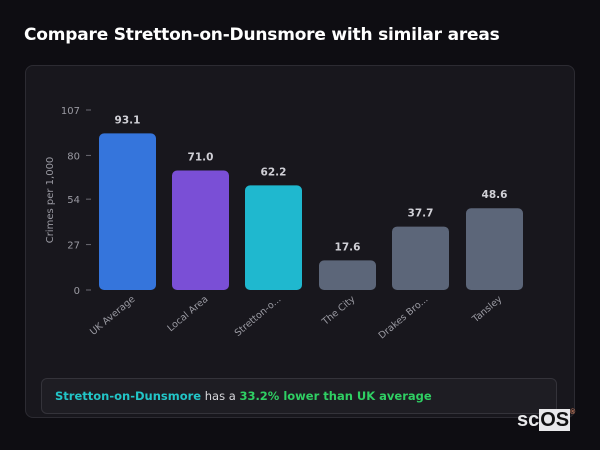 This screenshot has height=450, width=600. Describe the element at coordinates (201, 158) in the screenshot. I see `bar-value-label: 71.0` at that location.